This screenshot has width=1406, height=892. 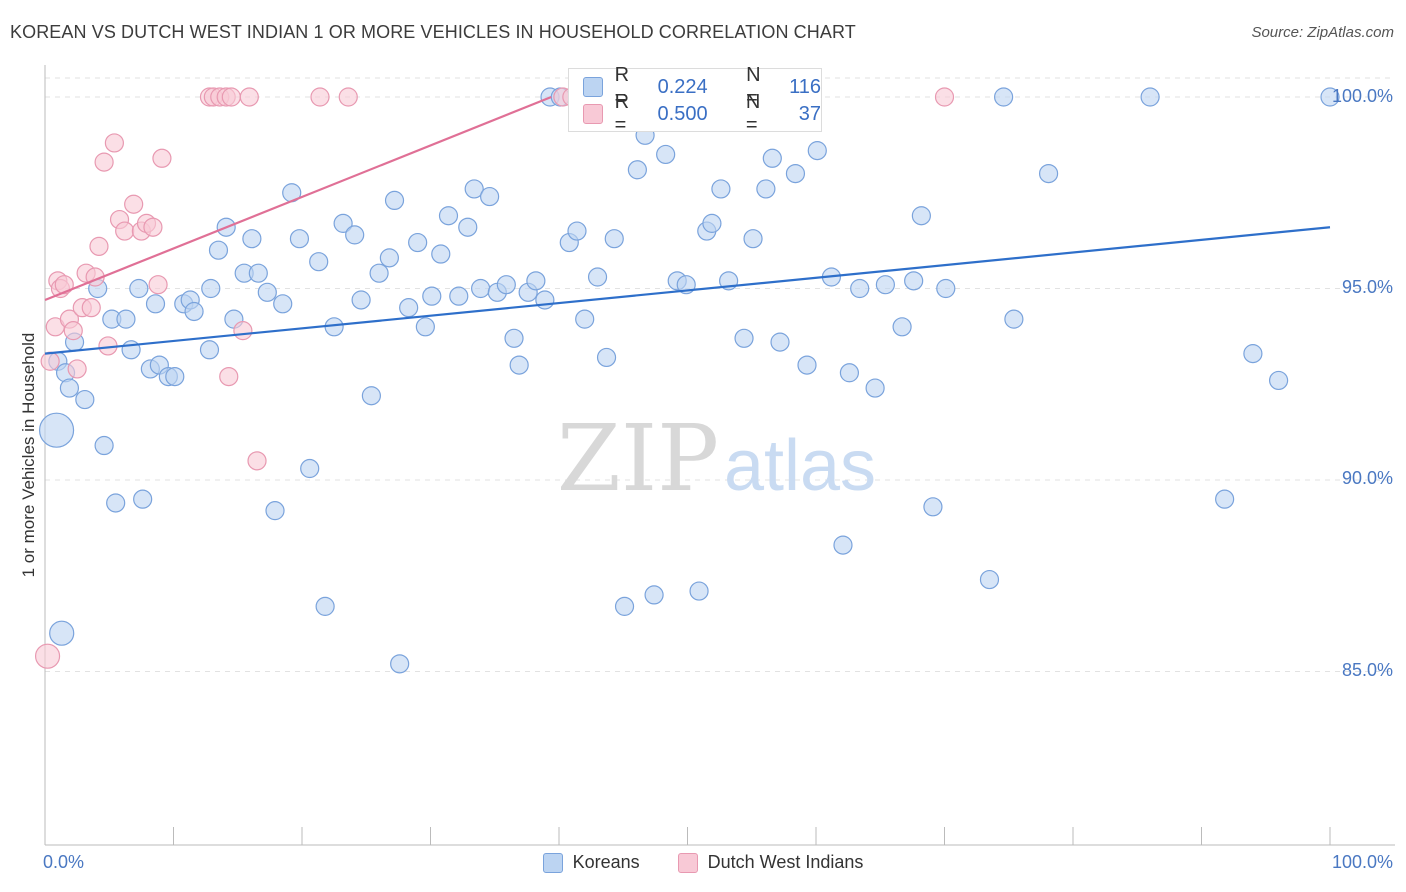 I want to click on x-tick-label-min: 0.0%, so click(x=64, y=862).